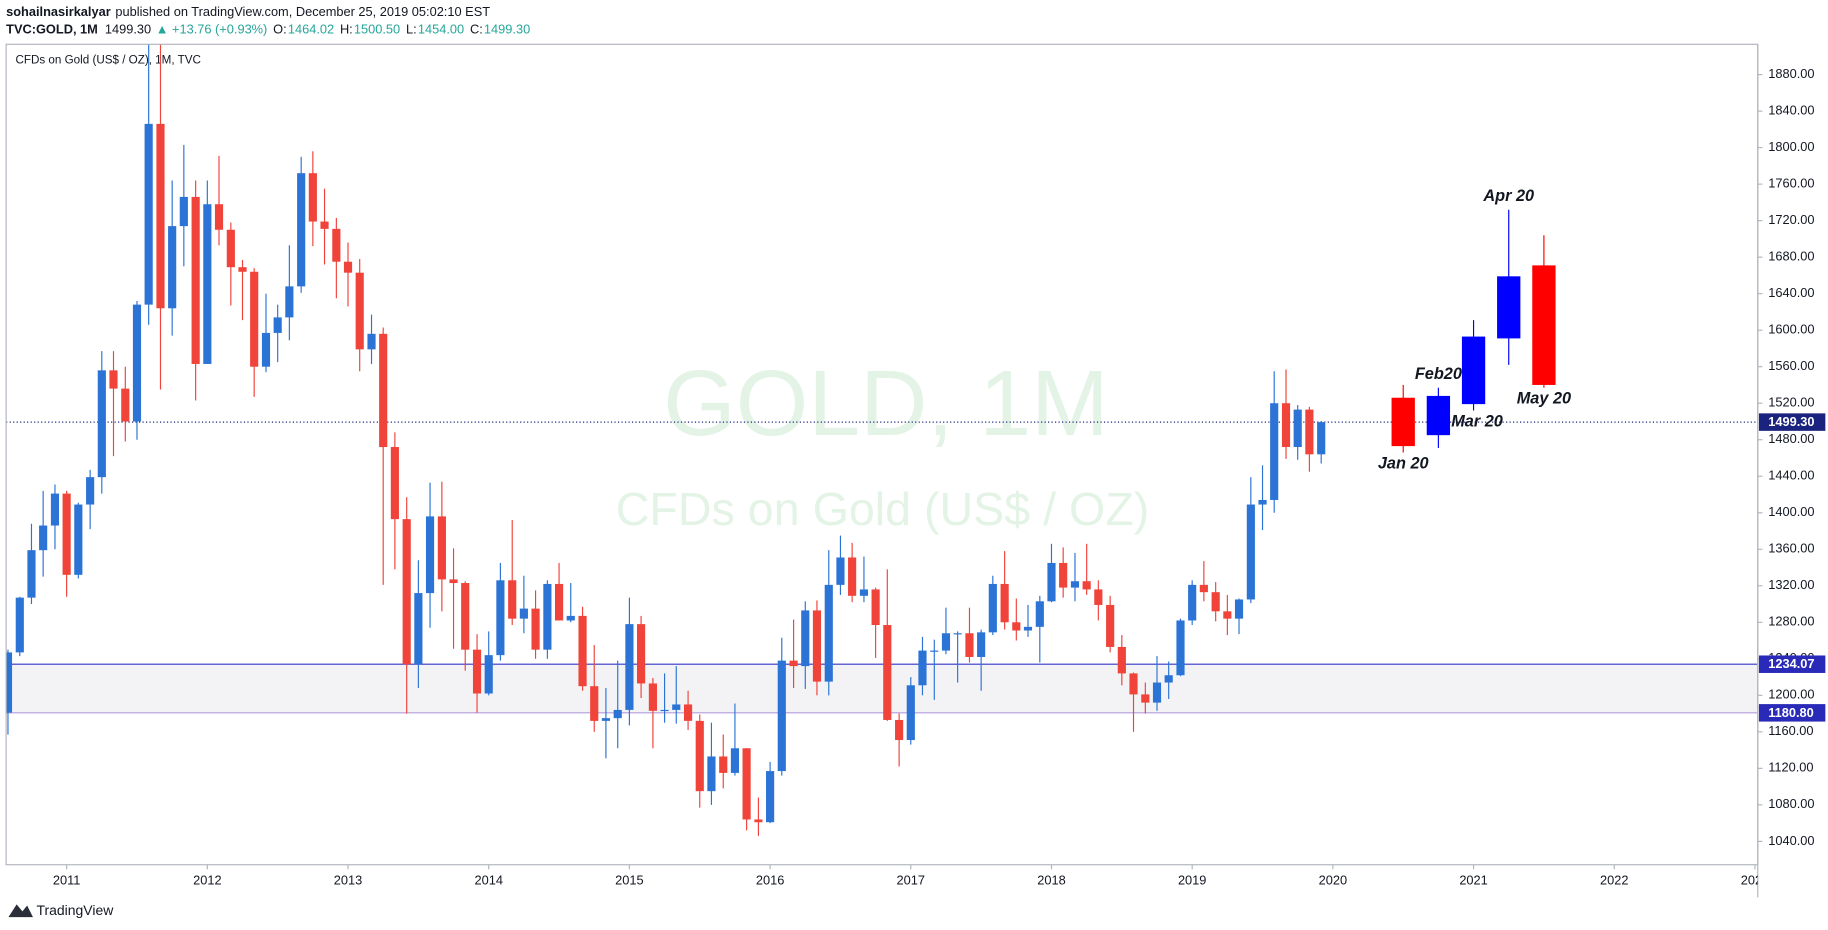 This screenshot has height=930, width=1828. Describe the element at coordinates (1791, 548) in the screenshot. I see `y-tick-label: 1360.00` at that location.